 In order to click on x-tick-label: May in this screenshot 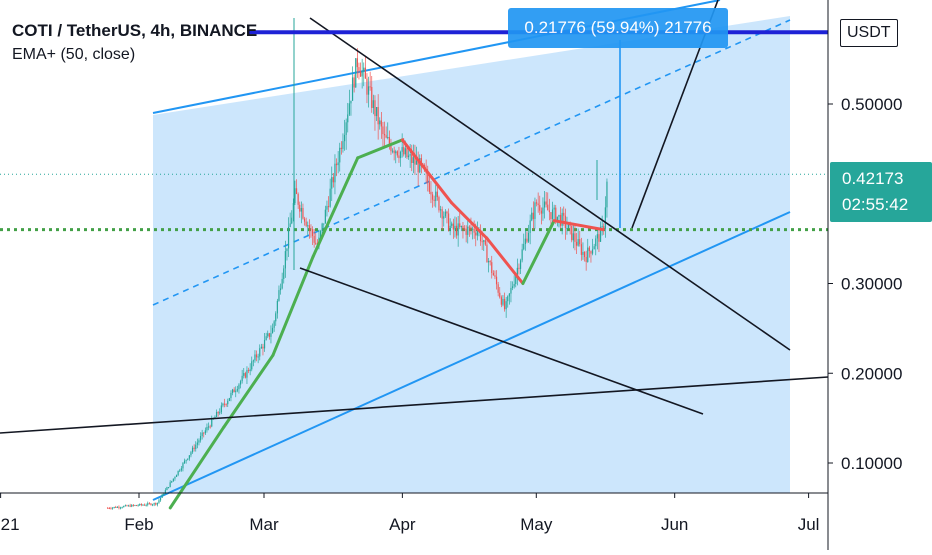, I will do `click(536, 524)`.